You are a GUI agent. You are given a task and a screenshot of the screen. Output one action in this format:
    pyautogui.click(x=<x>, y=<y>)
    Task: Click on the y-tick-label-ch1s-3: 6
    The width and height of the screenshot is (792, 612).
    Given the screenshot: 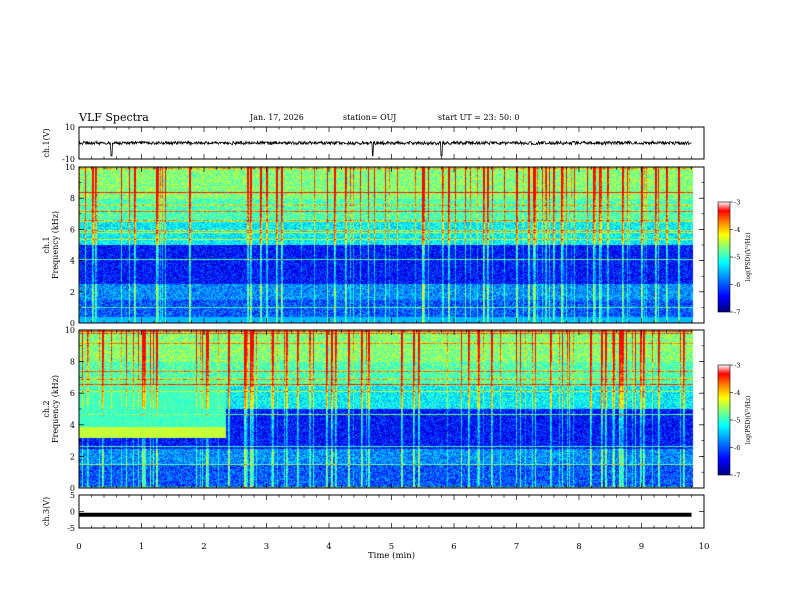 What is the action you would take?
    pyautogui.click(x=72, y=229)
    